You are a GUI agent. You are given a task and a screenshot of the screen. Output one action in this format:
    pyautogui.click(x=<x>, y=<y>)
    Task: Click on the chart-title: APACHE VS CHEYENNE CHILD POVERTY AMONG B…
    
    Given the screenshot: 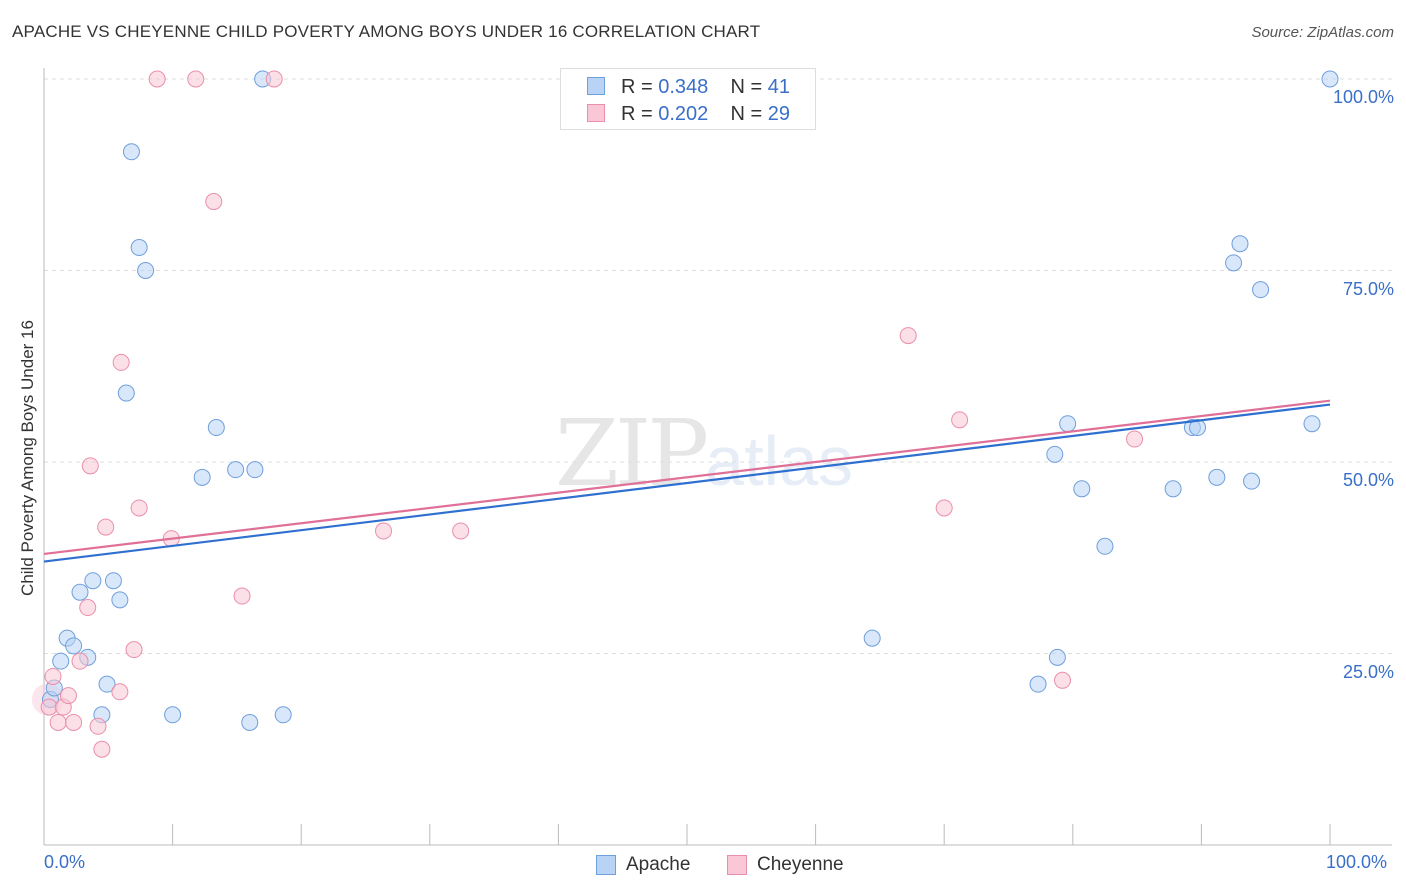 What is the action you would take?
    pyautogui.click(x=386, y=31)
    